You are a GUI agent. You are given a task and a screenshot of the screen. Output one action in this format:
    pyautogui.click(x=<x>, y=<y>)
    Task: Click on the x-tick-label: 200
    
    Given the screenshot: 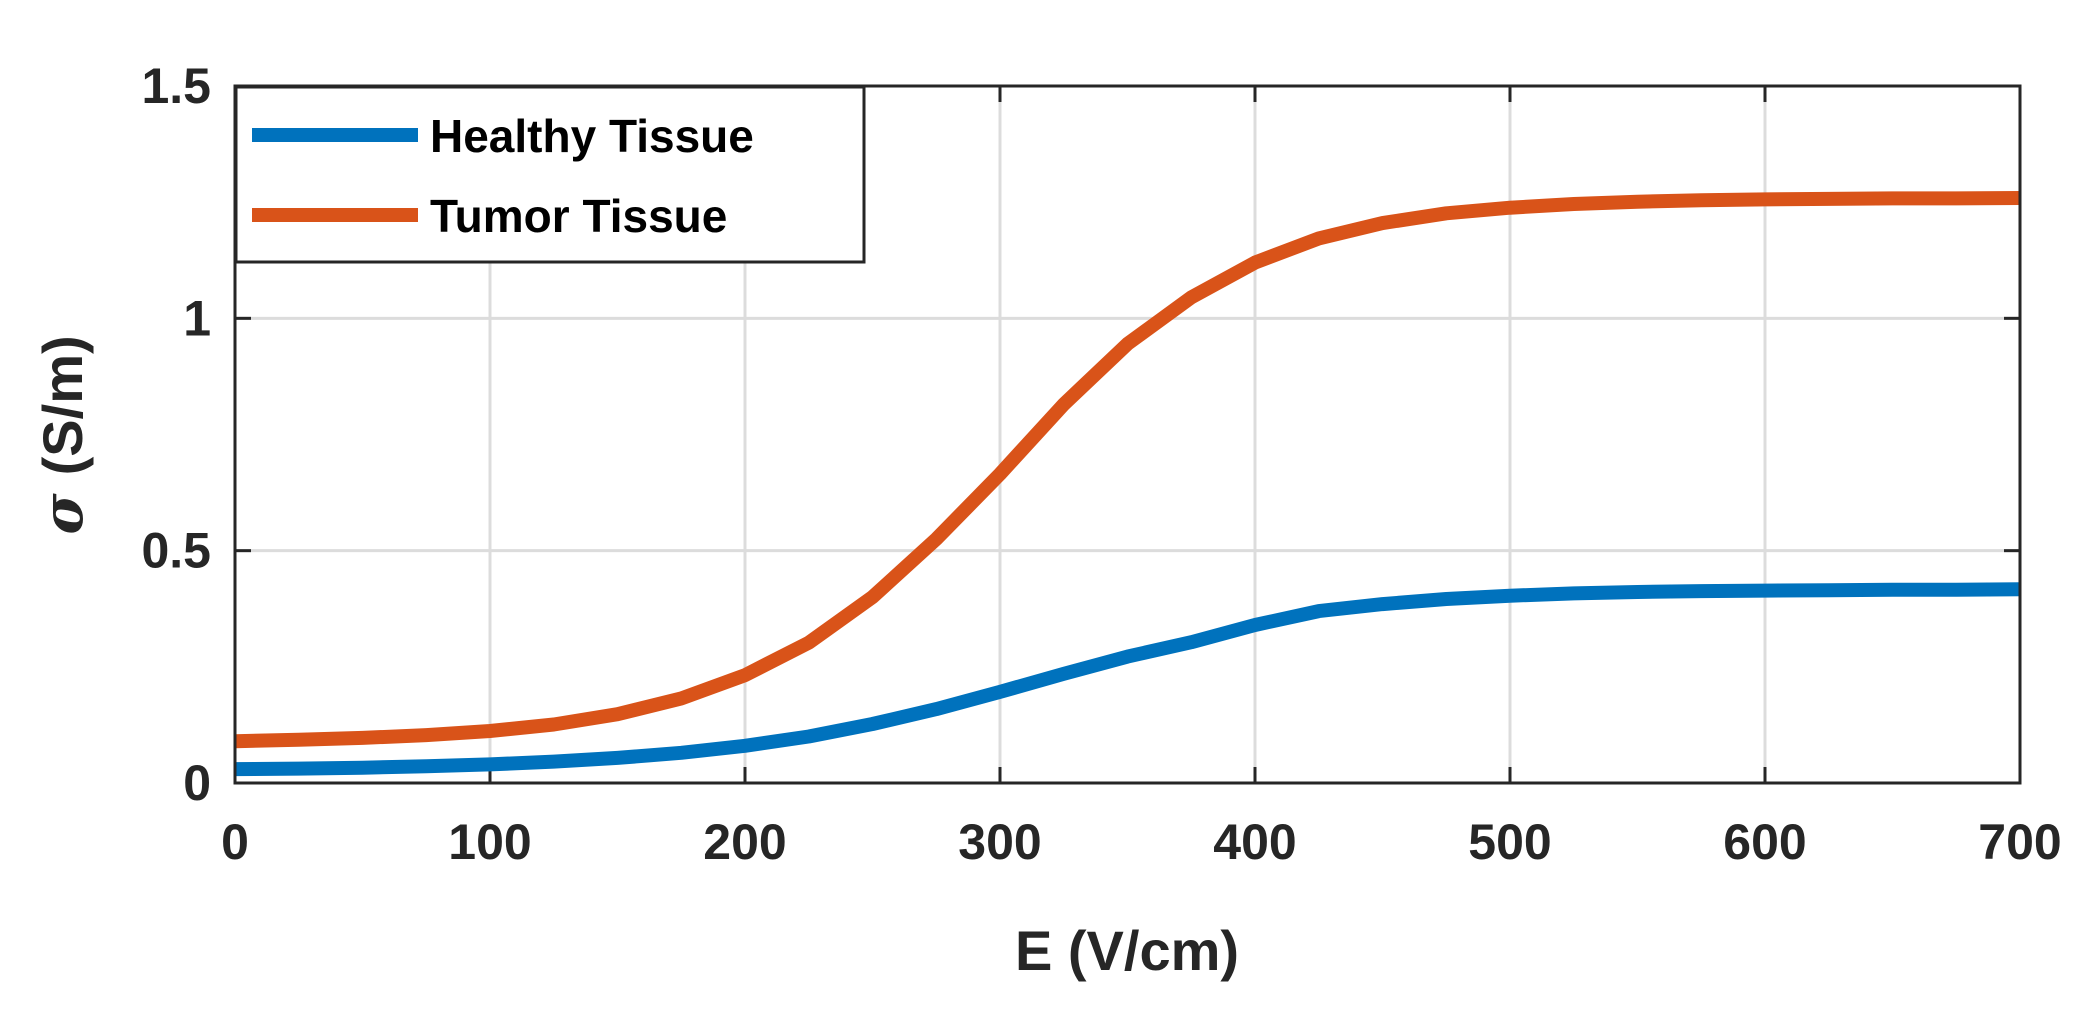 What is the action you would take?
    pyautogui.click(x=744, y=842)
    